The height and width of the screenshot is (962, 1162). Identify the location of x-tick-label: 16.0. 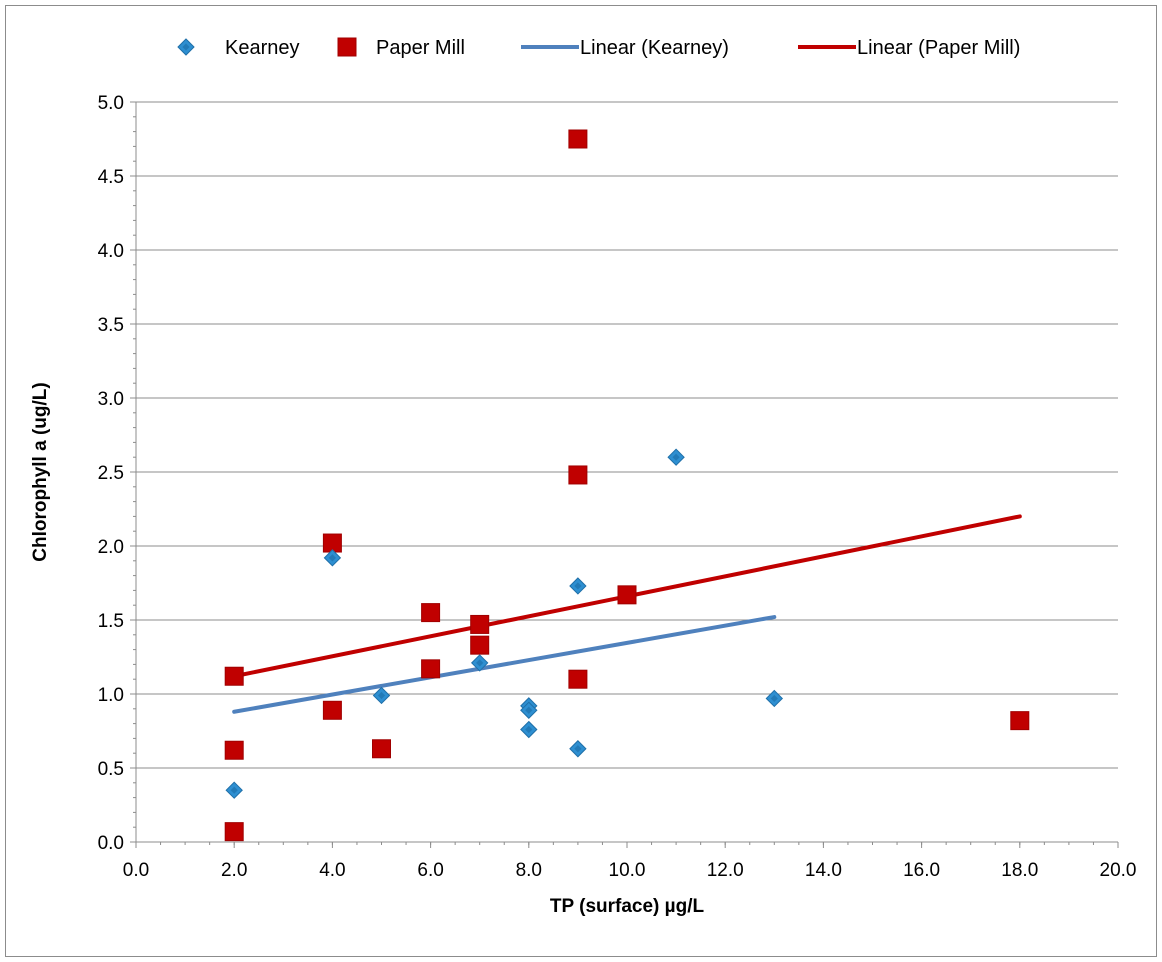
(921, 870).